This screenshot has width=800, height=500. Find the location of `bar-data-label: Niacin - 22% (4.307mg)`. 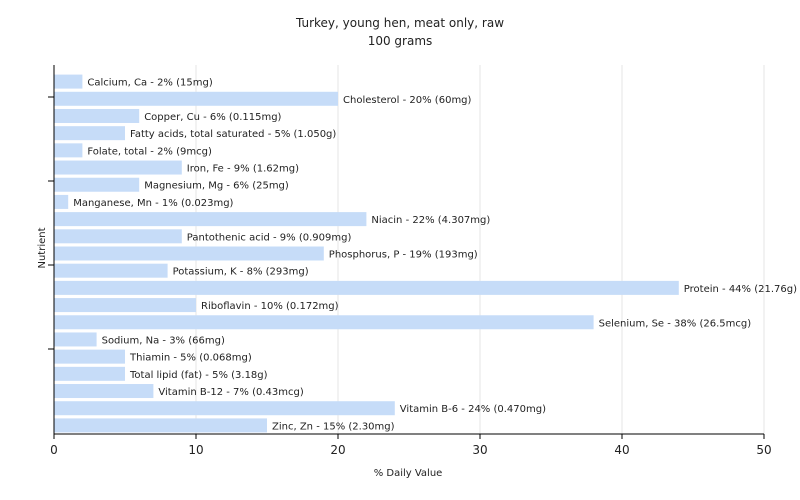

bar-data-label: Niacin - 22% (4.307mg) is located at coordinates (430, 220).